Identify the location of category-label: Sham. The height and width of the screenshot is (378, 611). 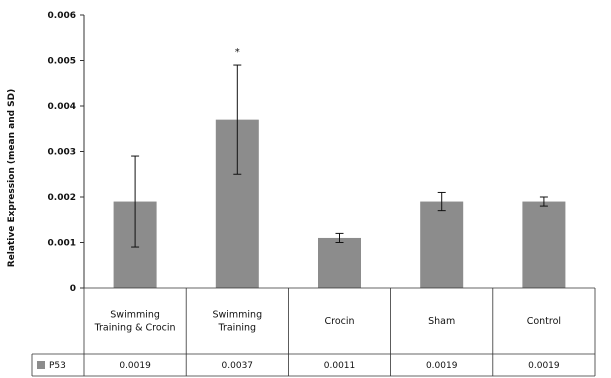
(441, 321).